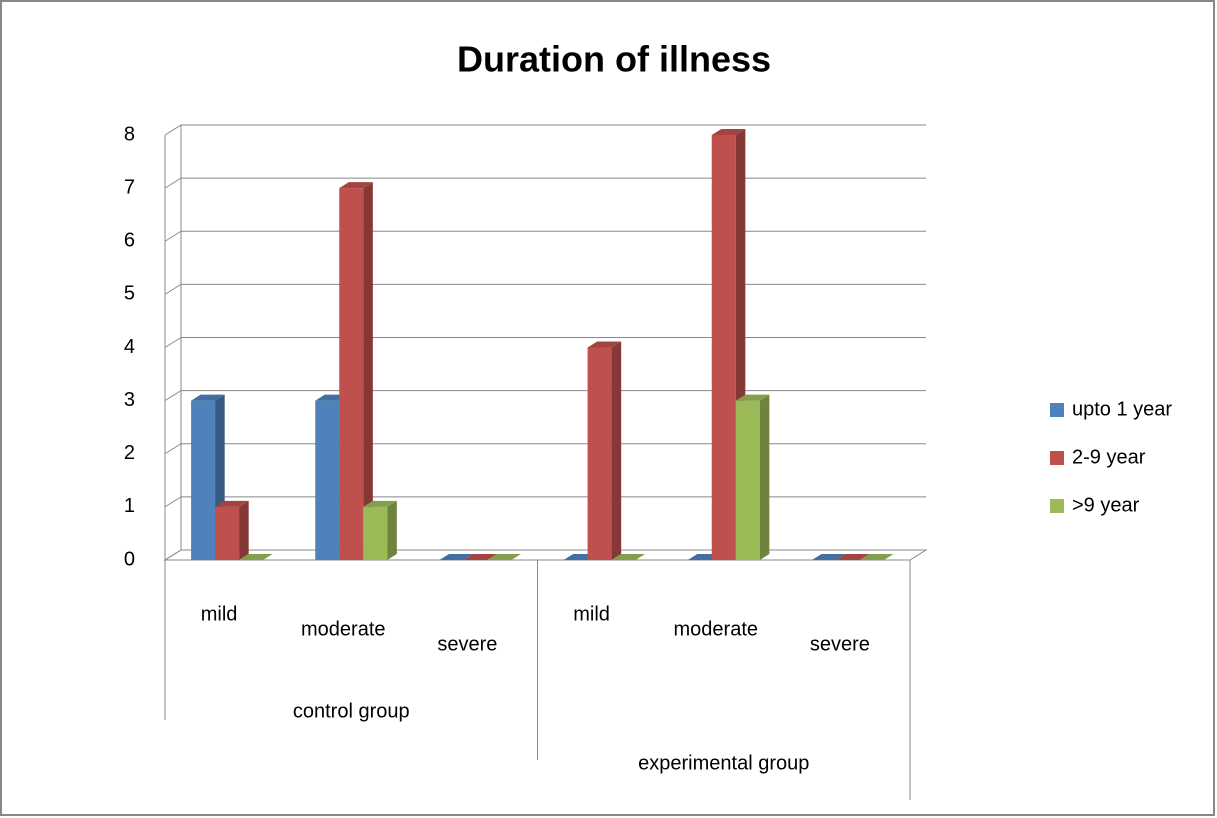 Image resolution: width=1217 pixels, height=818 pixels. Describe the element at coordinates (1122, 409) in the screenshot. I see `legend-label: upto 1 year` at that location.